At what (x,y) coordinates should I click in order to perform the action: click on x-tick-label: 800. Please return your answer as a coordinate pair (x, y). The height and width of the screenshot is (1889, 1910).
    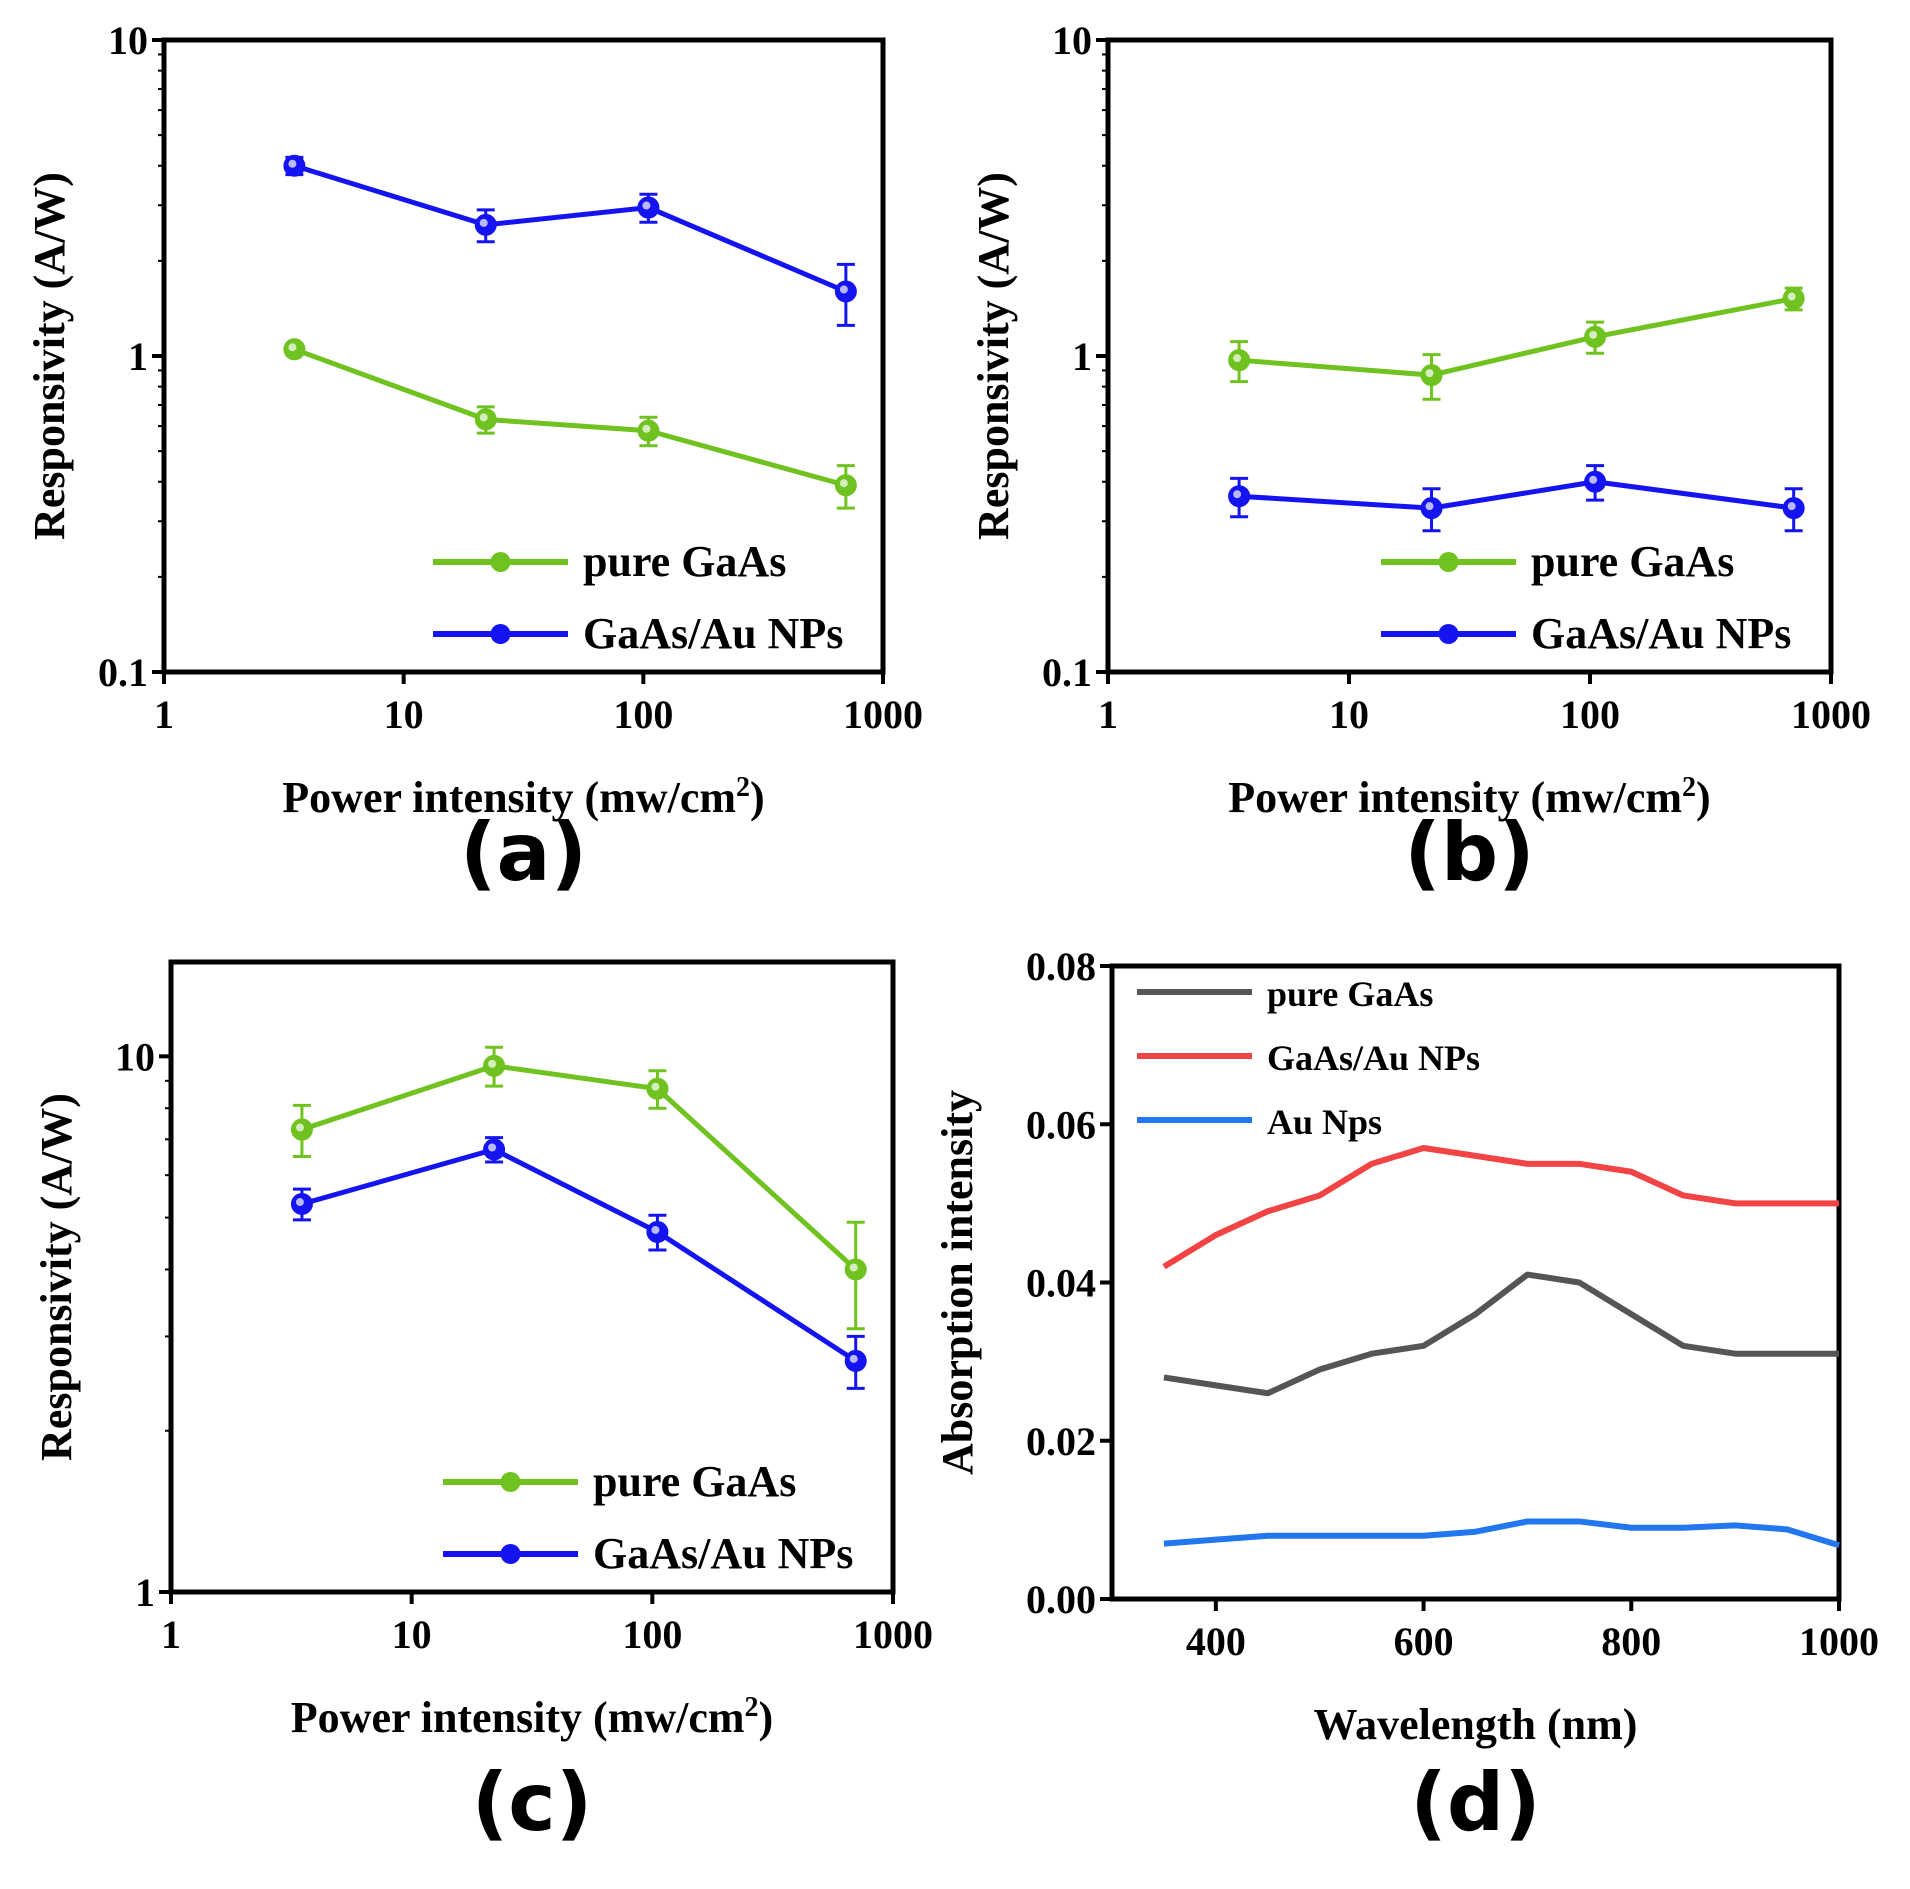
    Looking at the image, I should click on (1631, 1641).